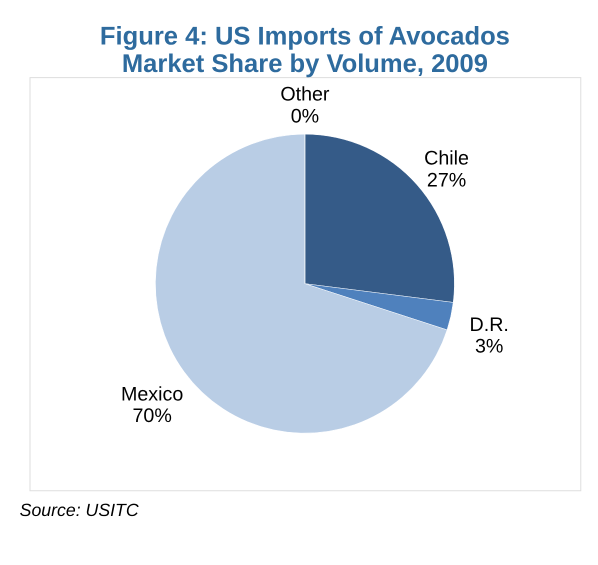 This screenshot has width=598, height=565. Describe the element at coordinates (152, 416) in the screenshot. I see `data-label: 70%` at that location.